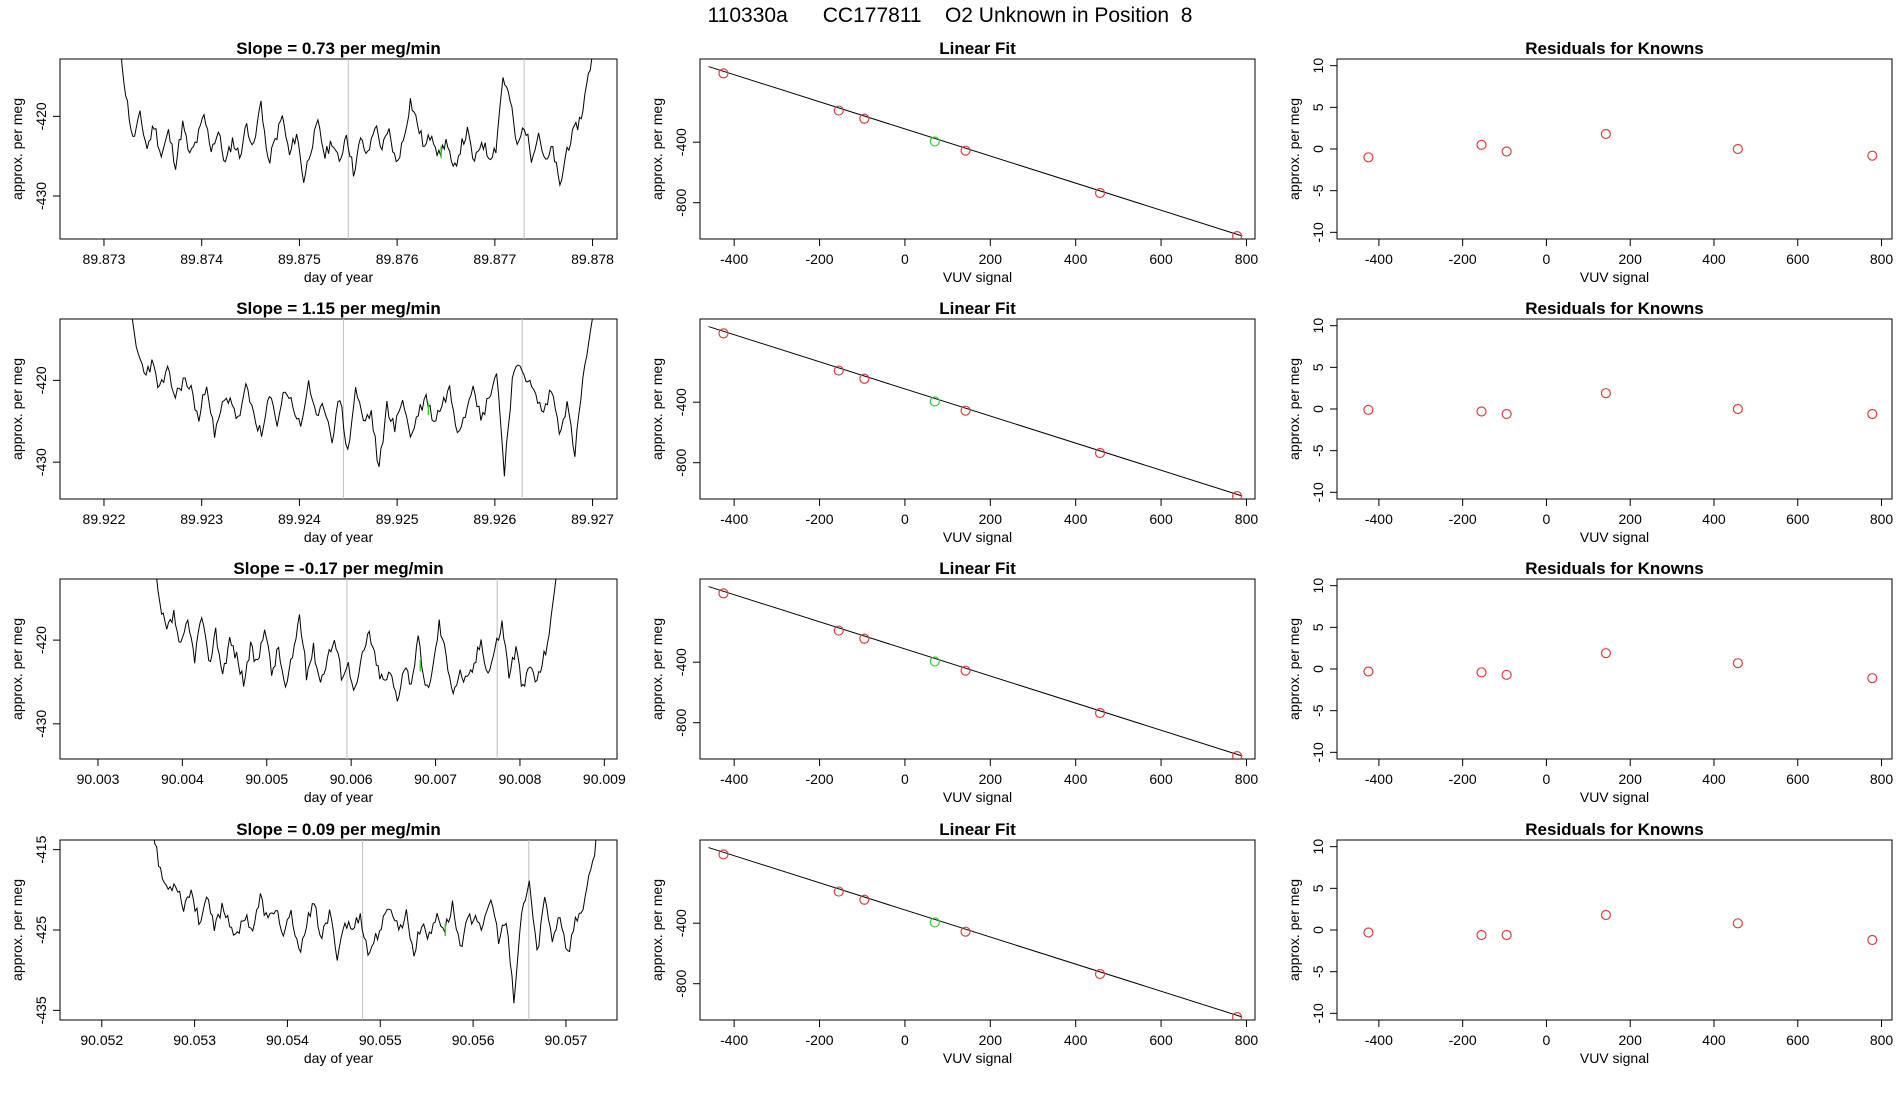  What do you see at coordinates (201, 519) in the screenshot?
I see `x-tick-label: 89.923` at bounding box center [201, 519].